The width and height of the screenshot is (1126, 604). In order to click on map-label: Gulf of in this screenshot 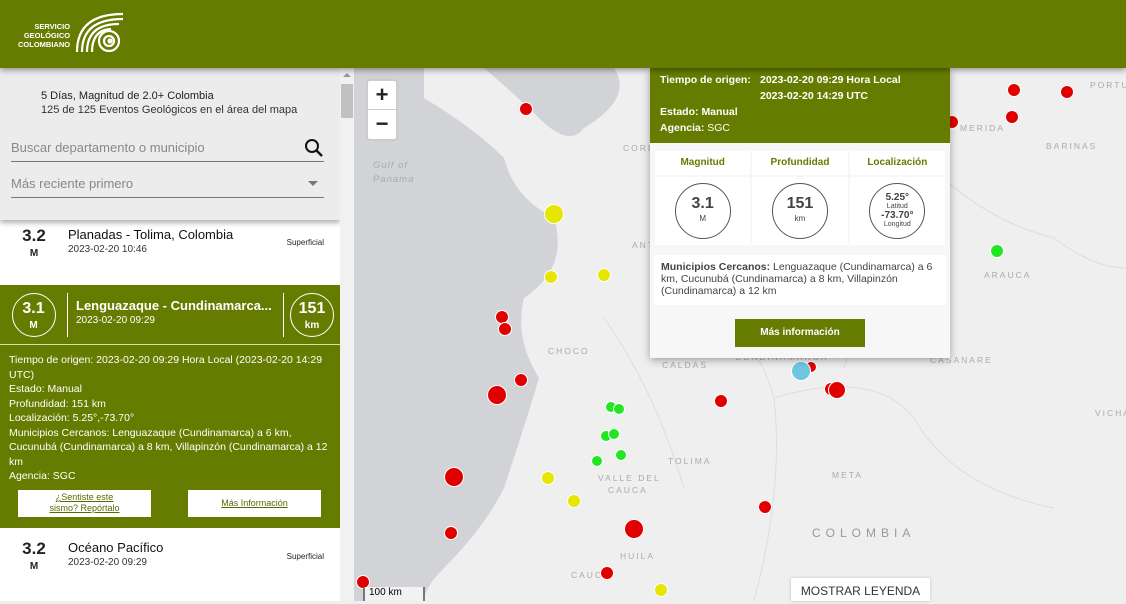, I will do `click(390, 165)`.